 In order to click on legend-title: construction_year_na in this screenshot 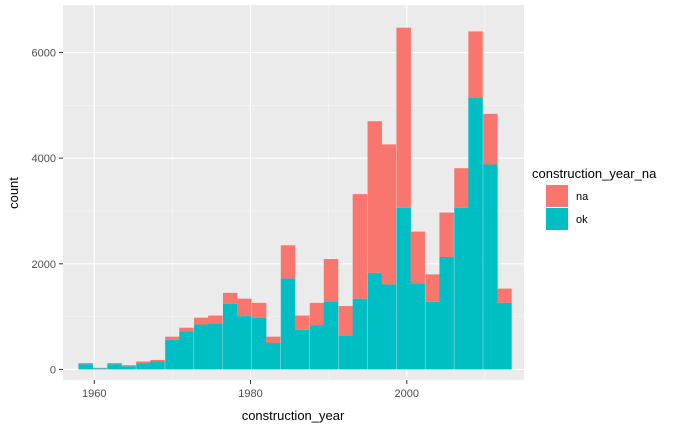, I will do `click(594, 173)`.